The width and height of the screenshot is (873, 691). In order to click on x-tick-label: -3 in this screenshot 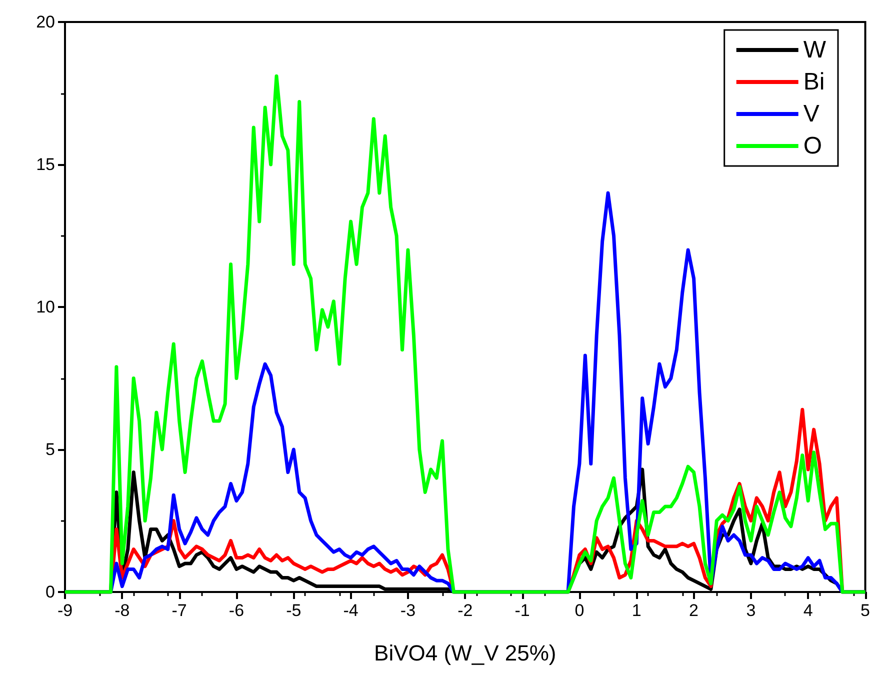, I will do `click(408, 610)`.